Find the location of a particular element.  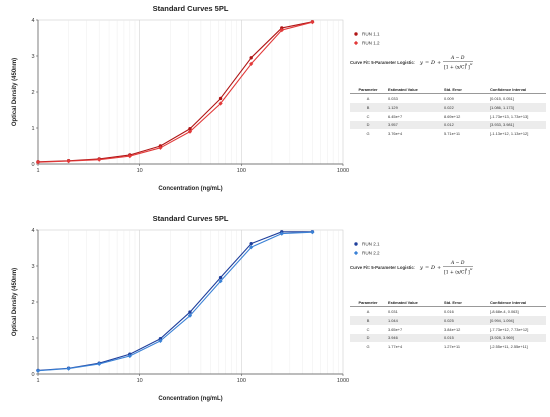

table-cell: 5.71e+11 is located at coordinates (452, 134).